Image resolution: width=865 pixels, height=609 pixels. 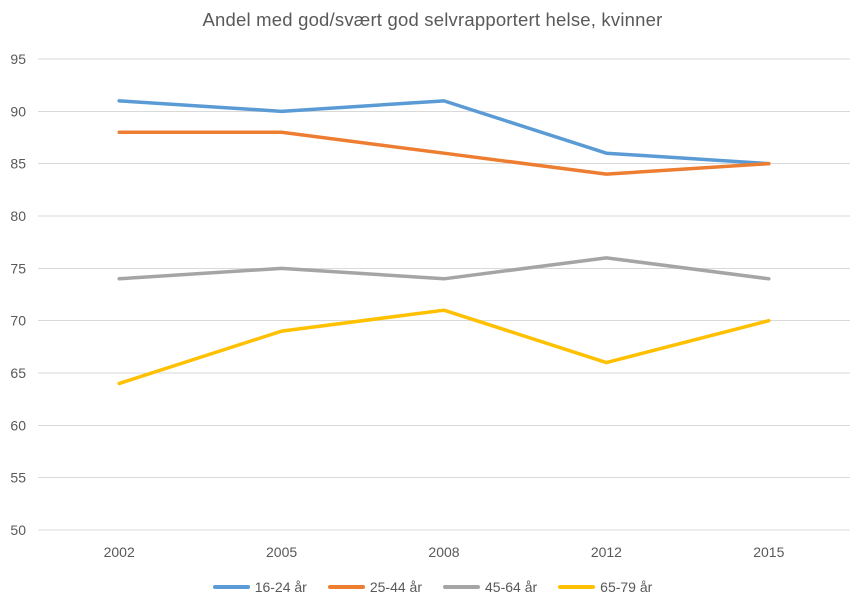 I want to click on legend: 16-24 år 25-44 år 45-64 år 65-79 år, so click(x=432, y=587).